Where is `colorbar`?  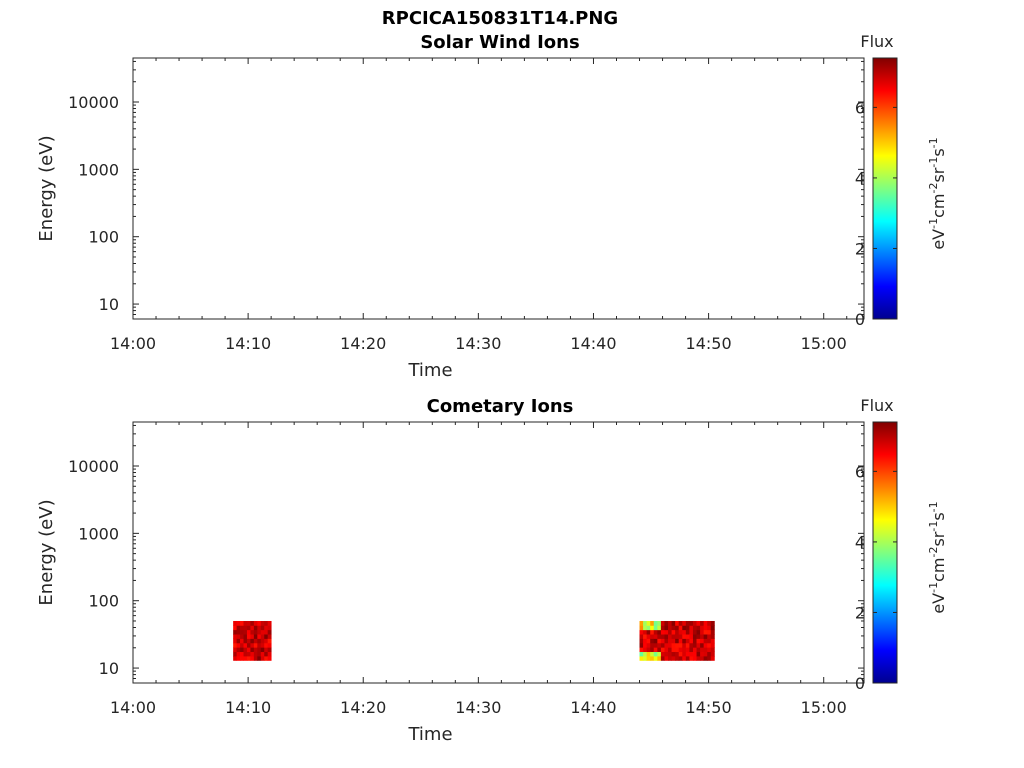 colorbar is located at coordinates (885, 552).